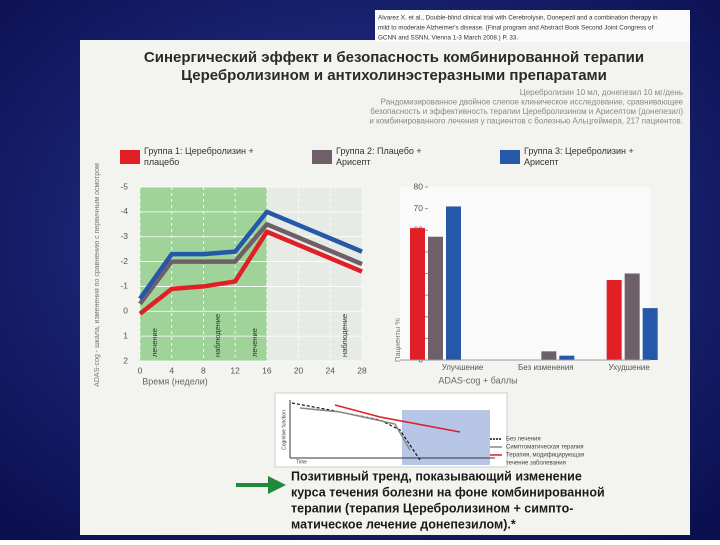  I want to click on y-tick-label: -5, so click(124, 186).